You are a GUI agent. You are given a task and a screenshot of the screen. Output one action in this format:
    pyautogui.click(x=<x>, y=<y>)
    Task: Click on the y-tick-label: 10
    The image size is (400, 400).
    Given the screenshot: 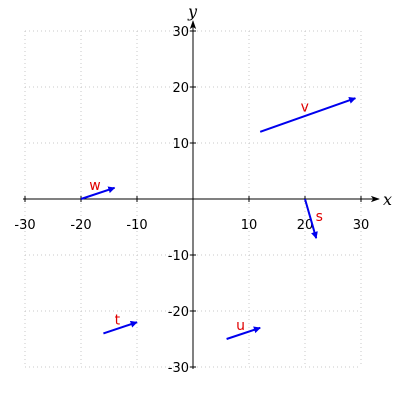 What is the action you would take?
    pyautogui.click(x=180, y=144)
    